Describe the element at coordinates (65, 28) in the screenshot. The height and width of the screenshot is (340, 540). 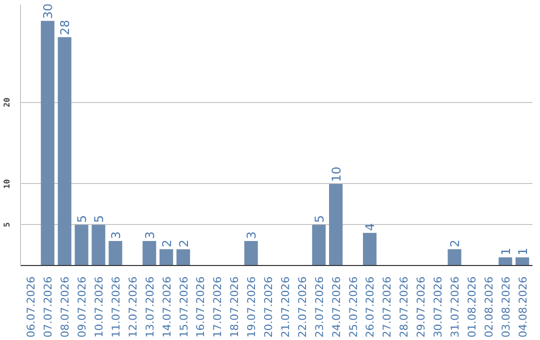
I see `data-label: 28` at that location.